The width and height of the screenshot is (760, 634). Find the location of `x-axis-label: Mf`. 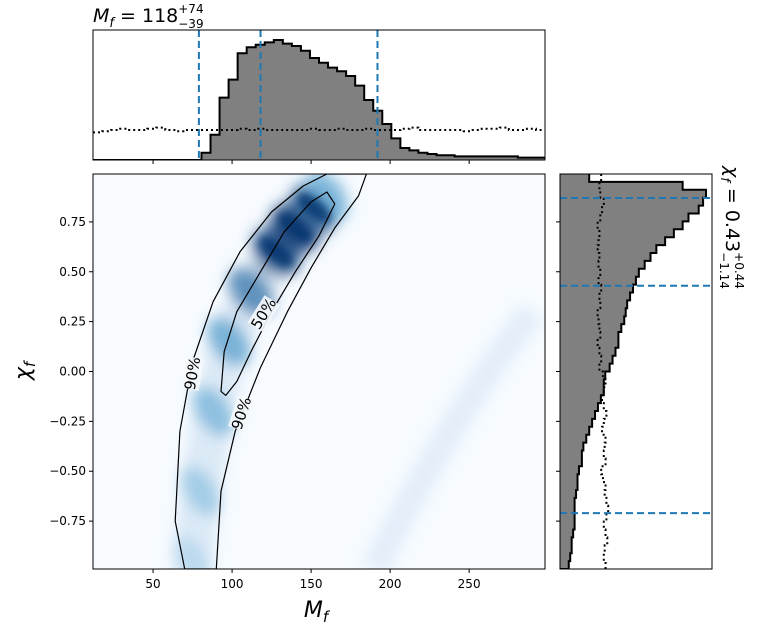

x-axis-label: Mf is located at coordinates (317, 612).